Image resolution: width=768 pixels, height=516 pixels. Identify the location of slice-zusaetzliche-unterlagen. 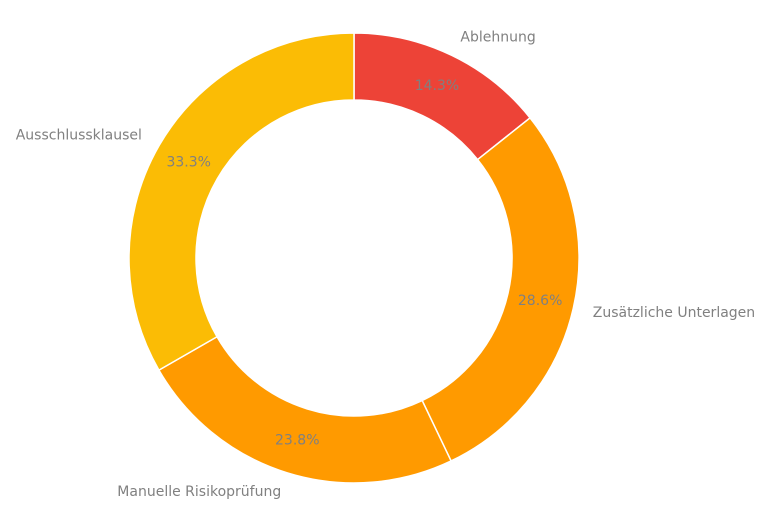
(500, 289).